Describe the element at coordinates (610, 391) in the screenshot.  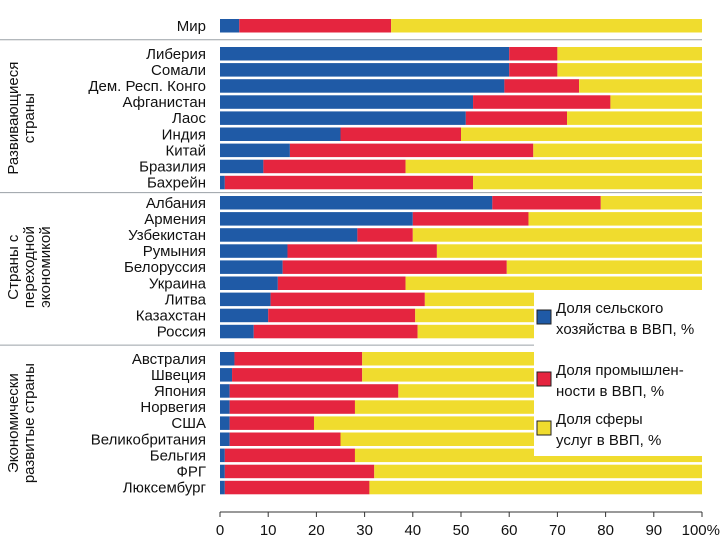
I see `legend-label-line2: ности в ВВП, %` at that location.